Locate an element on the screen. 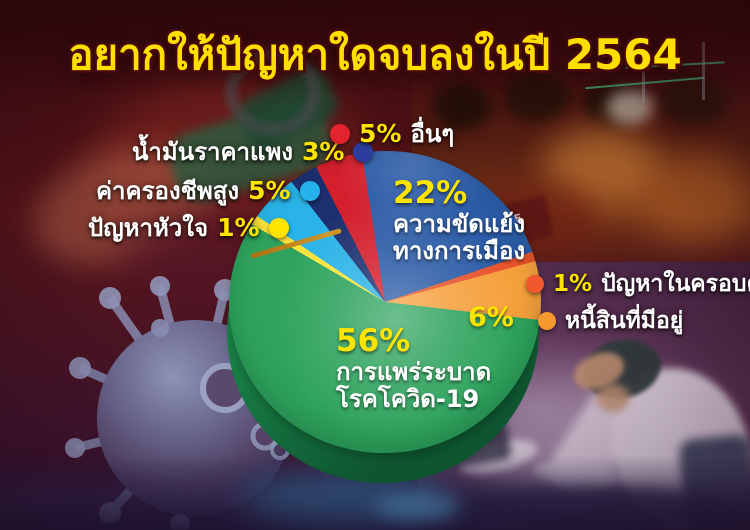  debt-slice-pct: 6% is located at coordinates (491, 317).